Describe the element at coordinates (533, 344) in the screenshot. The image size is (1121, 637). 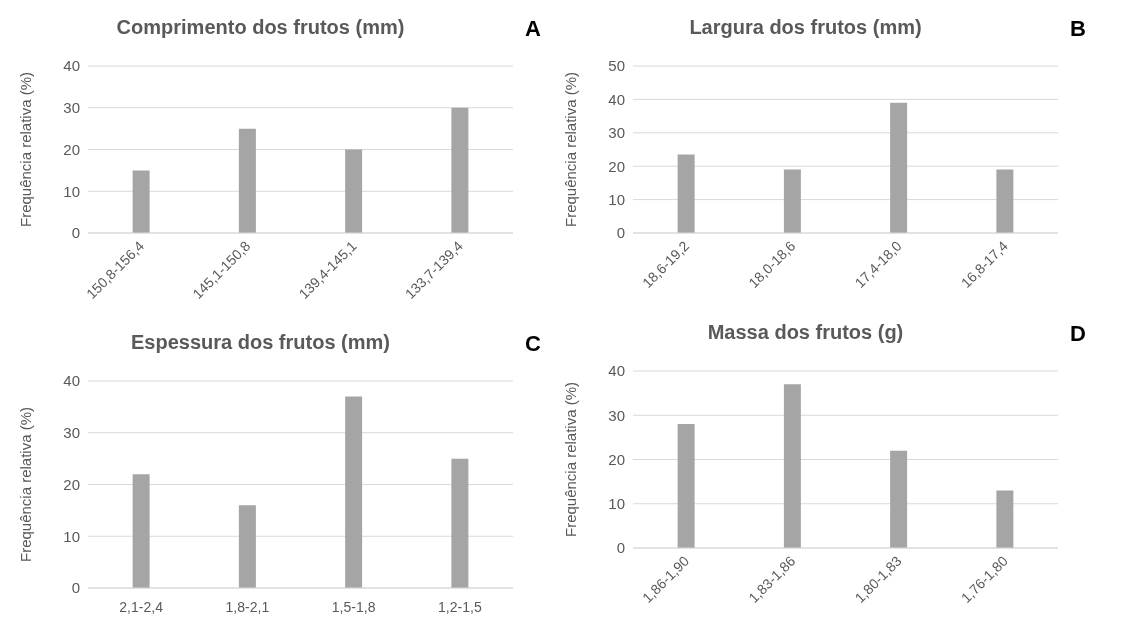
I see `text: C` at that location.